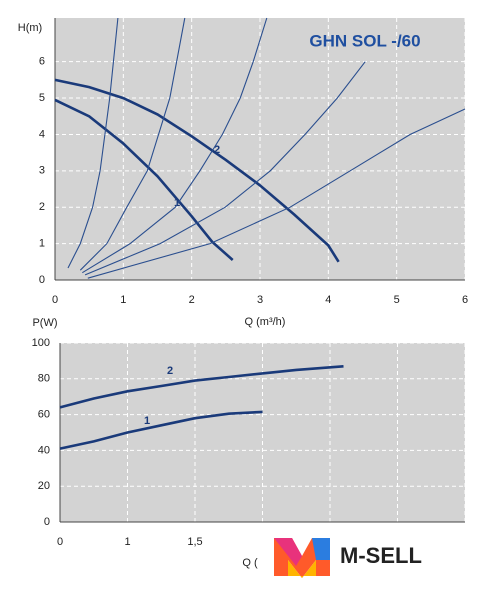  Describe the element at coordinates (42, 244) in the screenshot. I see `y-tick-label: 1` at that location.